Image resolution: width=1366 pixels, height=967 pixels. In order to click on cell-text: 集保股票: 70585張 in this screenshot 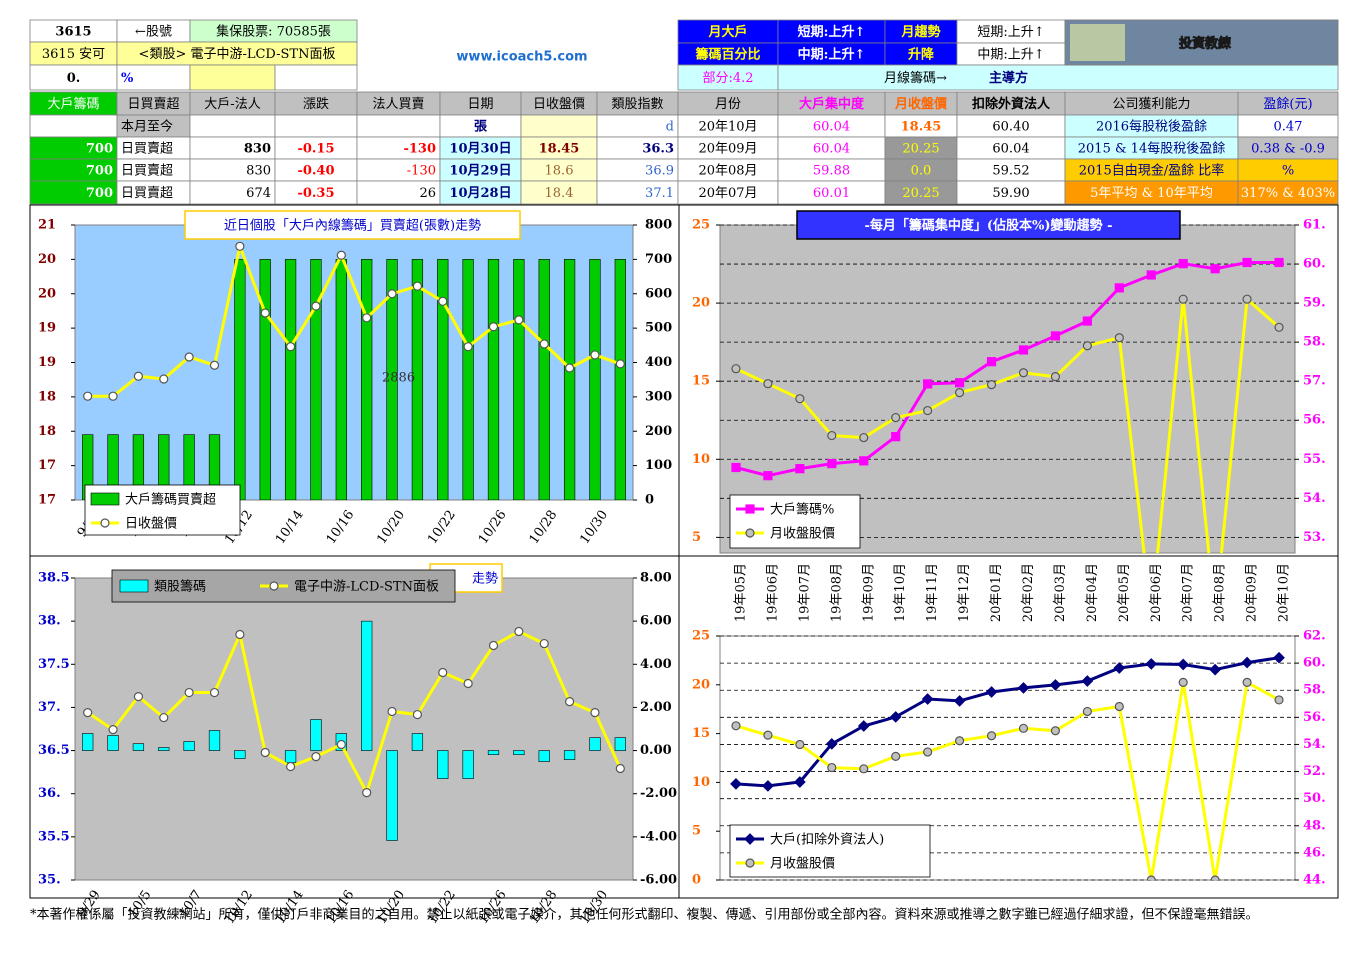, I will do `click(273, 32)`.